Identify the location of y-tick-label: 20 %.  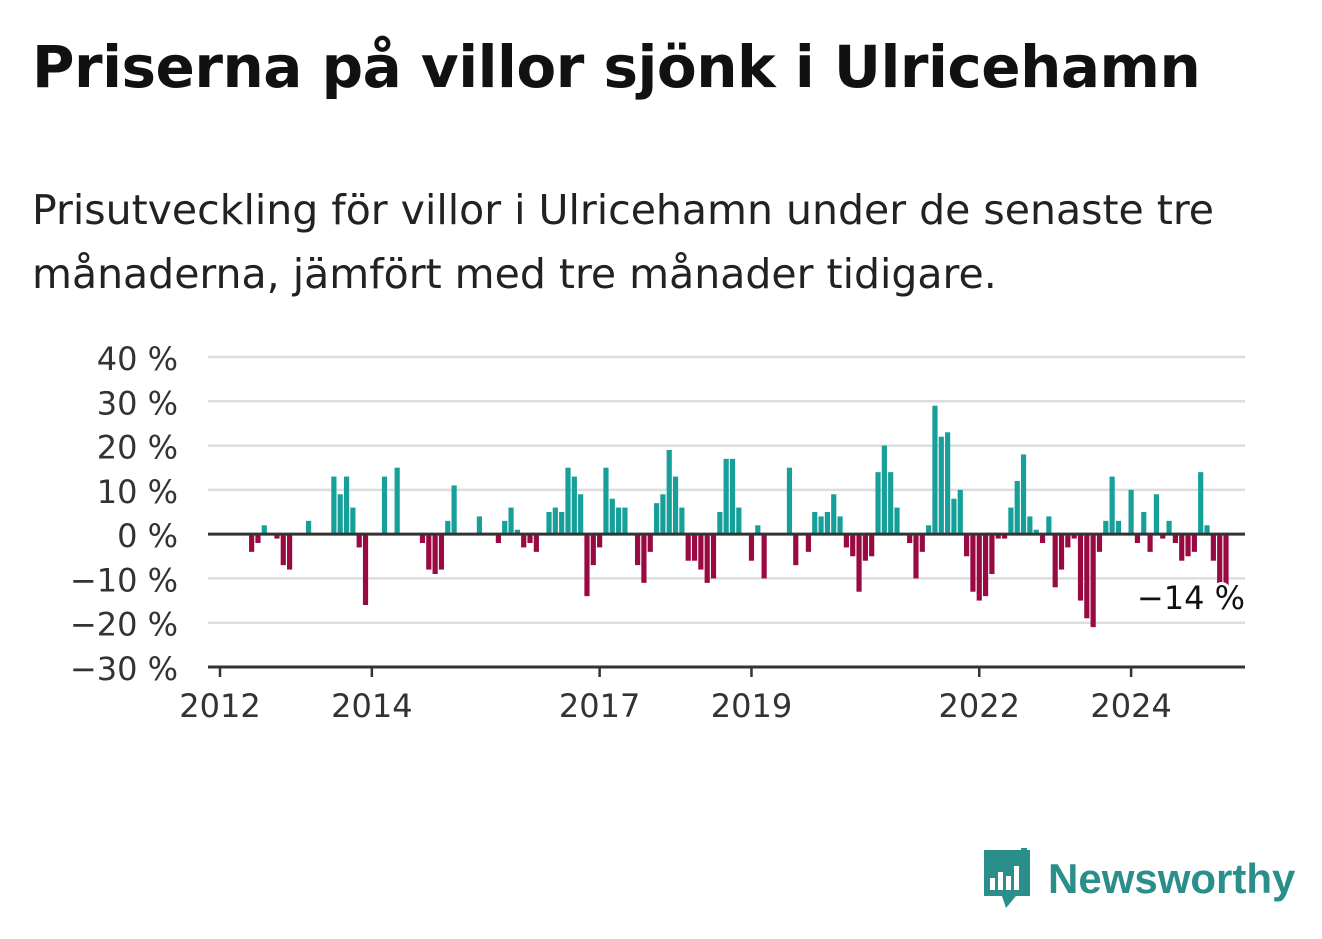
(137, 448).